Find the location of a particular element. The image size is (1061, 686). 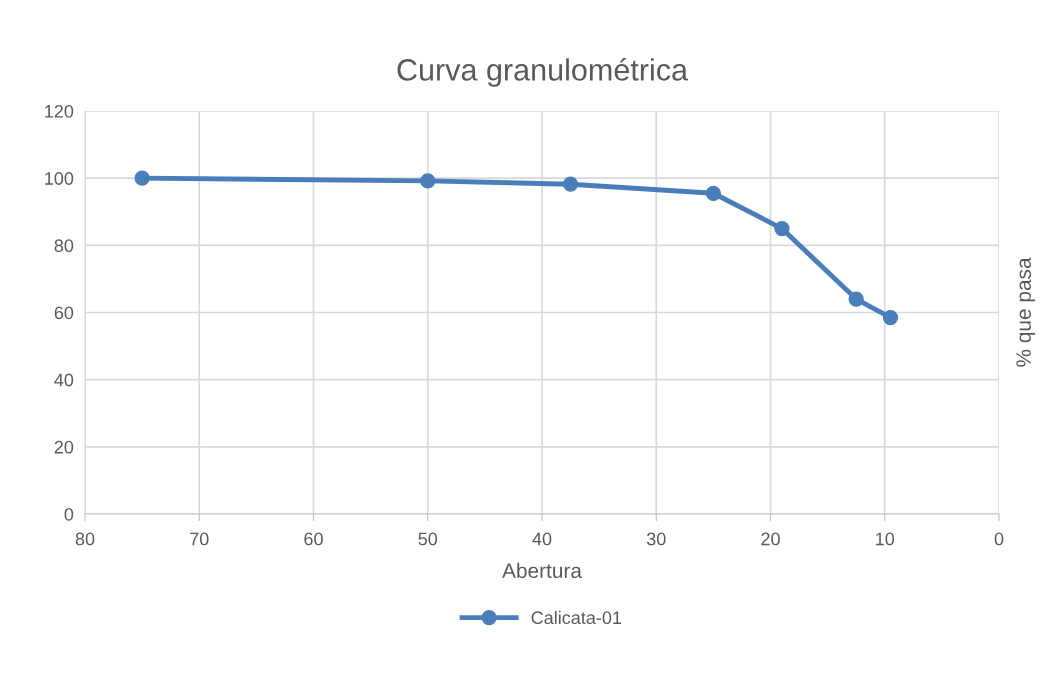

x-tick-label: 80 is located at coordinates (85, 539).